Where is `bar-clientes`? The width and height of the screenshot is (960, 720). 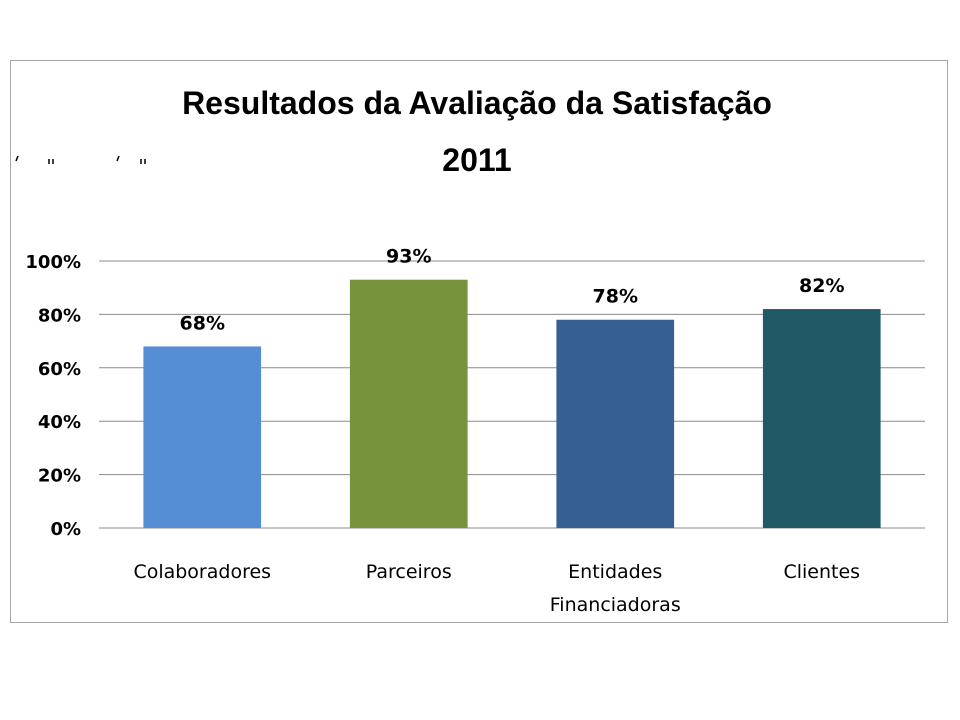 bar-clientes is located at coordinates (821, 418).